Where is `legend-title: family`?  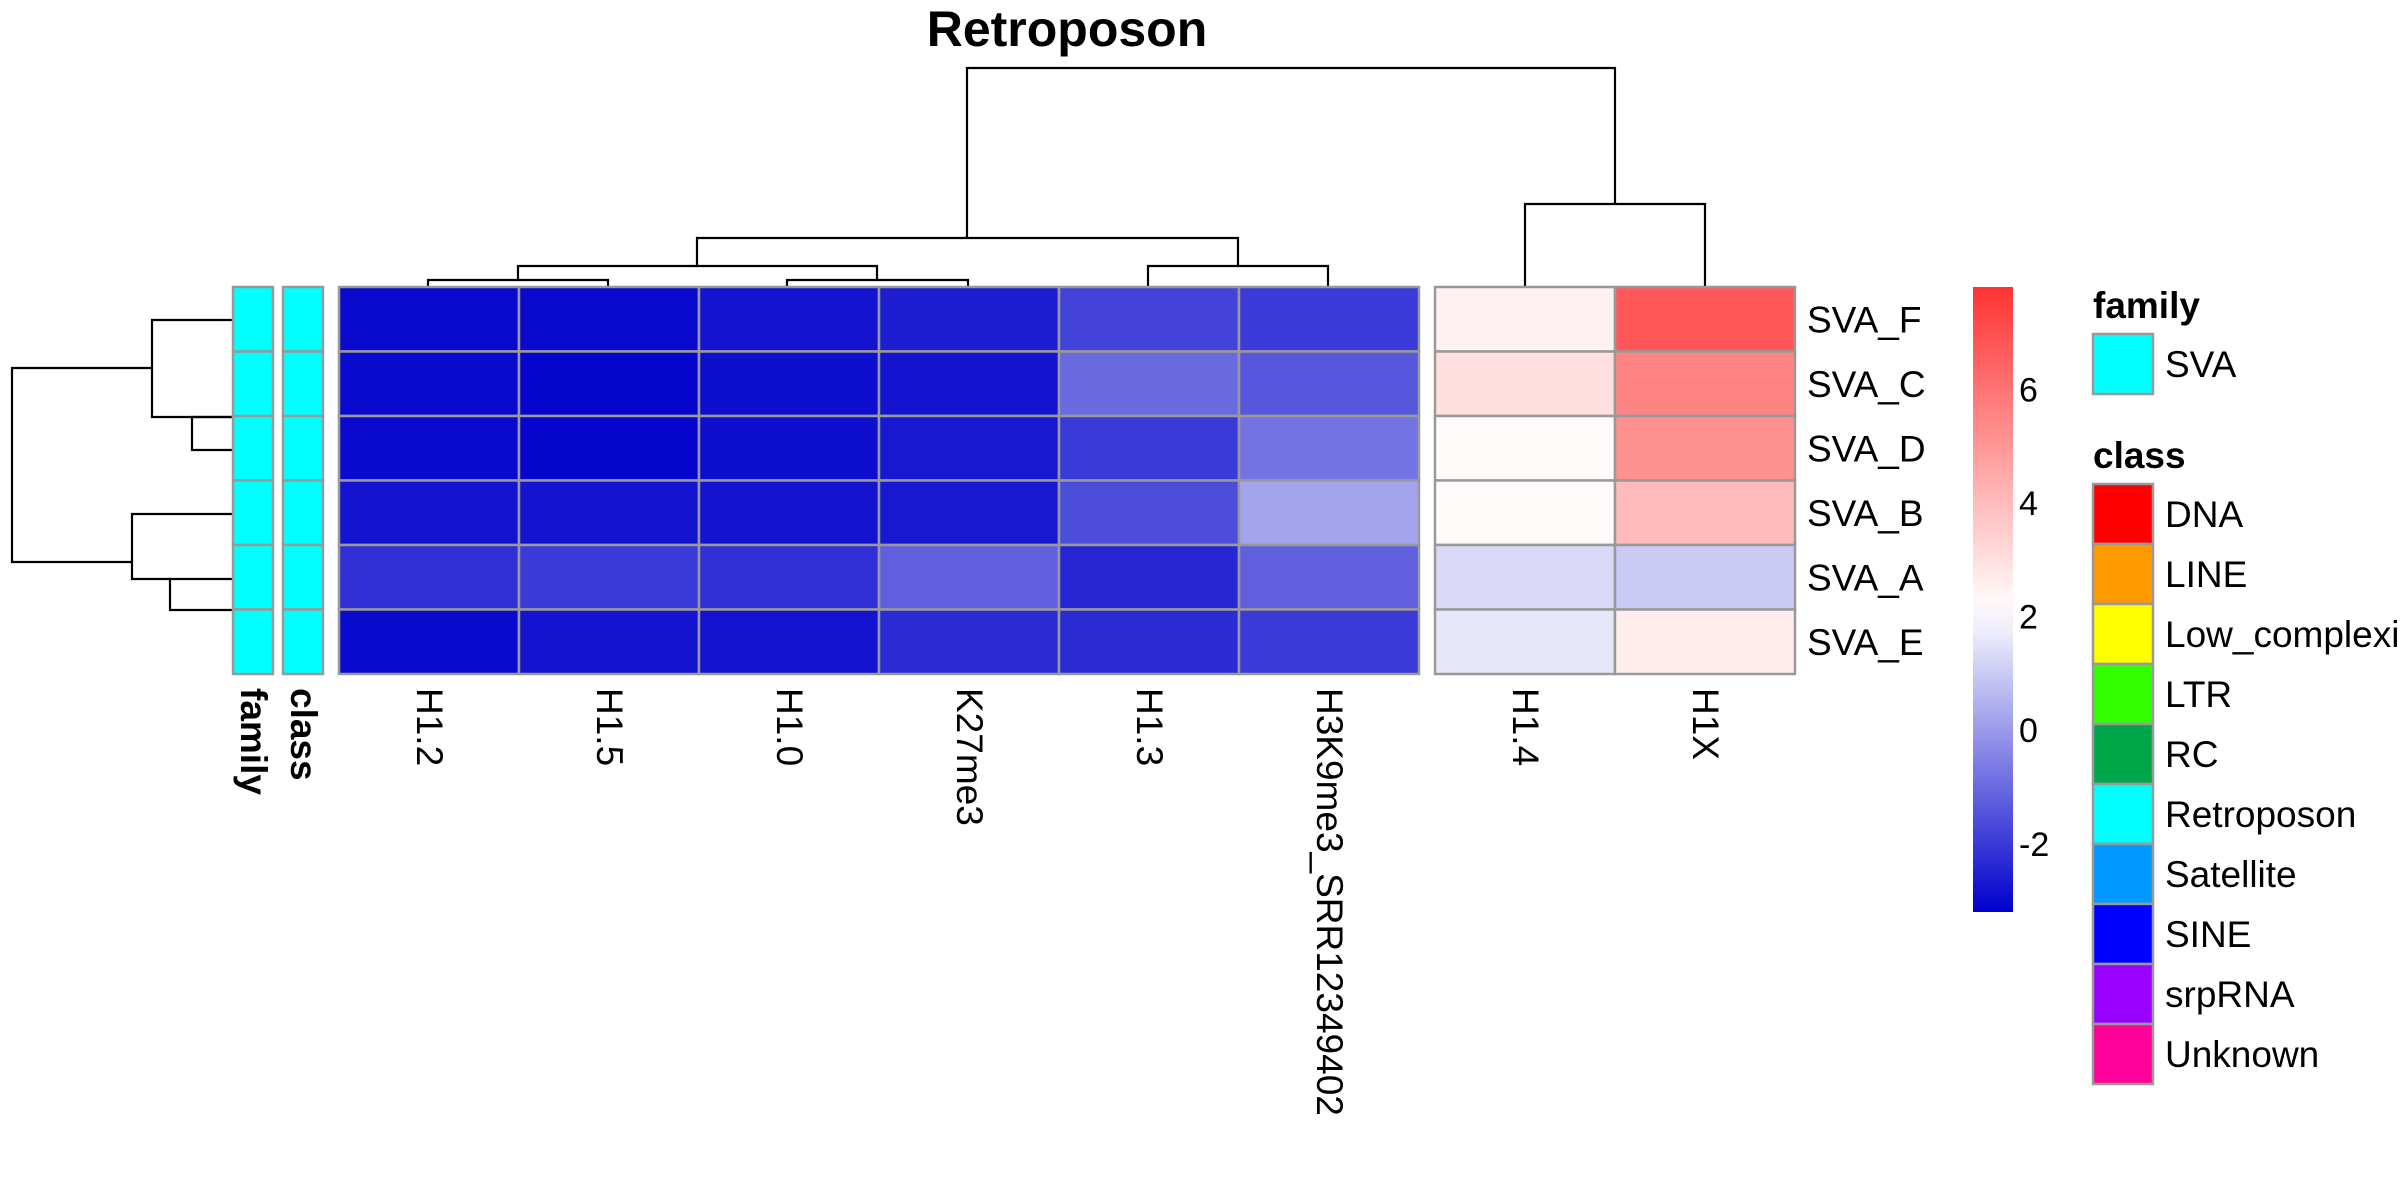 legend-title: family is located at coordinates (2146, 305).